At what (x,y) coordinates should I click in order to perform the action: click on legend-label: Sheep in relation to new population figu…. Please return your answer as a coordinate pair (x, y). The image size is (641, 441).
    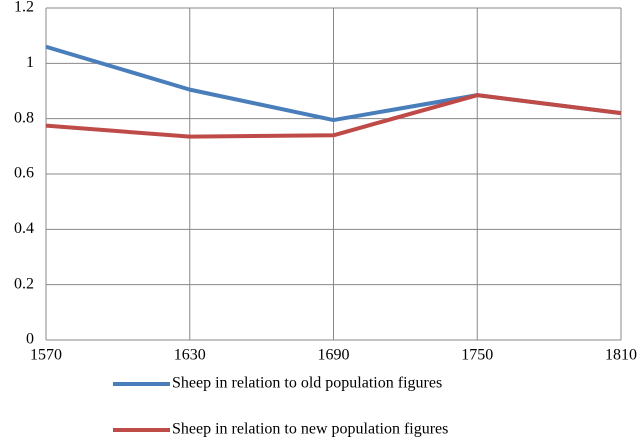
    Looking at the image, I should click on (310, 429).